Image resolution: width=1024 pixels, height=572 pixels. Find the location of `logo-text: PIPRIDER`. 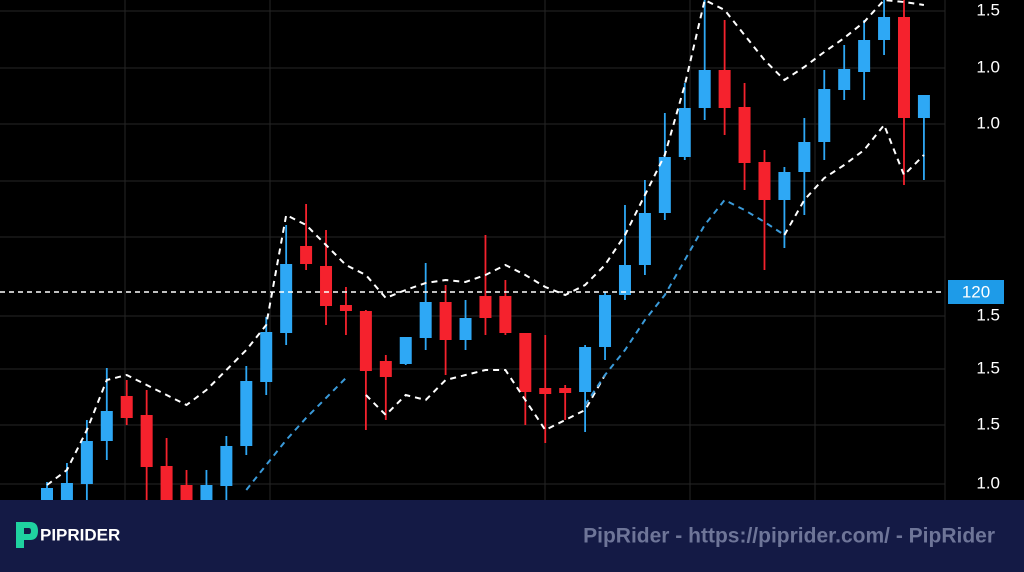

logo-text: PIPRIDER is located at coordinates (80, 534).